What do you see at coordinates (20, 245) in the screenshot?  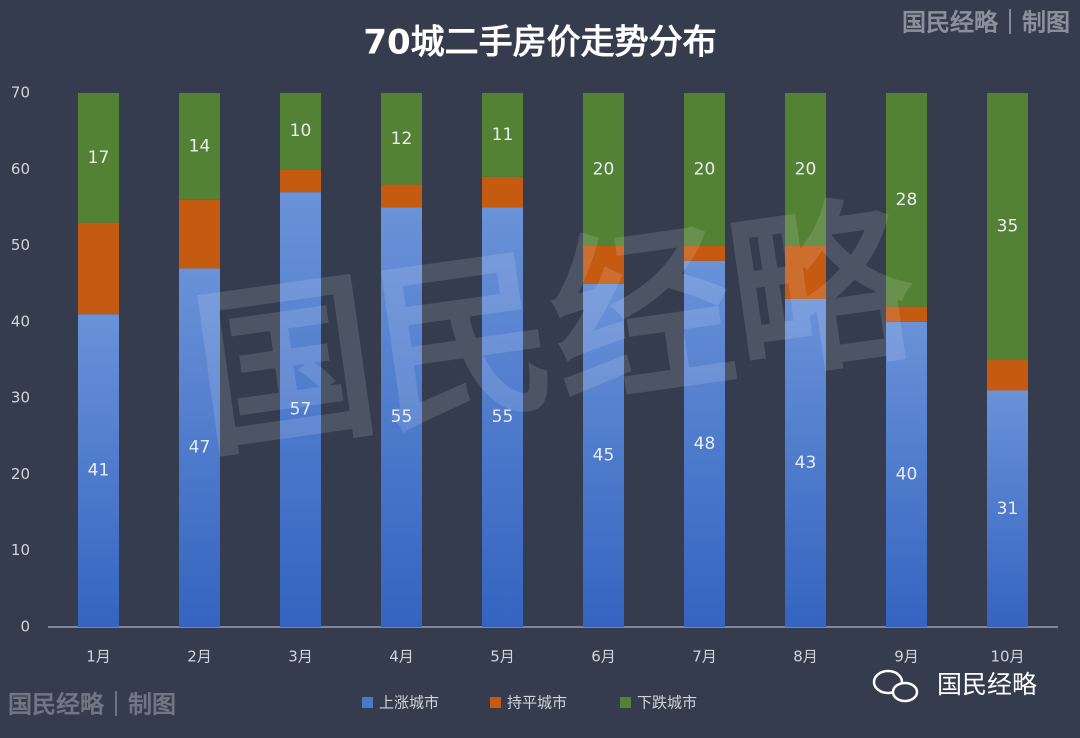 I see `y-tick-label: 50` at bounding box center [20, 245].